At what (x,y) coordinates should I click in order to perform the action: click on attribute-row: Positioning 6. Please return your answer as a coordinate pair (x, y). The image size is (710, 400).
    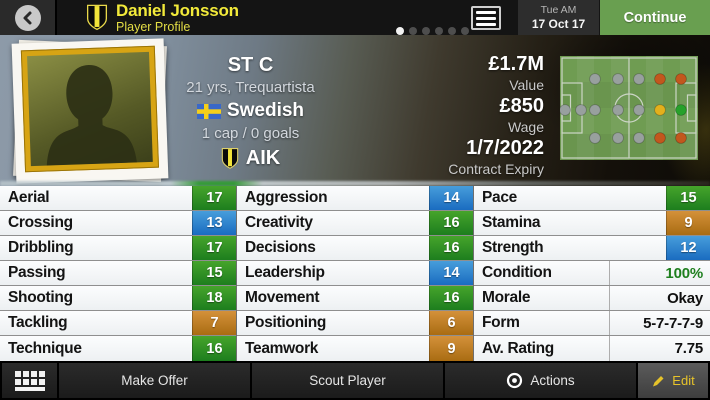
    Looking at the image, I should click on (355, 323).